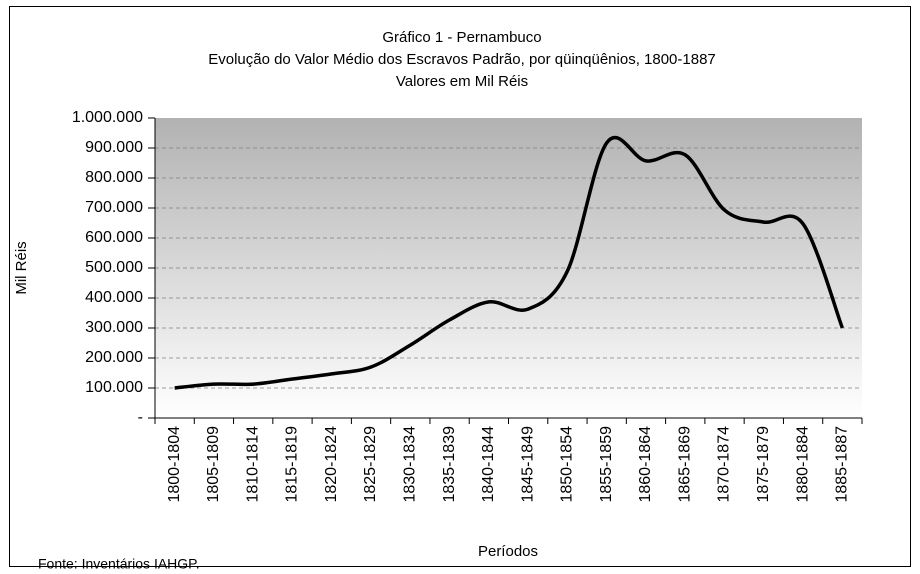  I want to click on x-tick-label: 1845-1849, so click(527, 464).